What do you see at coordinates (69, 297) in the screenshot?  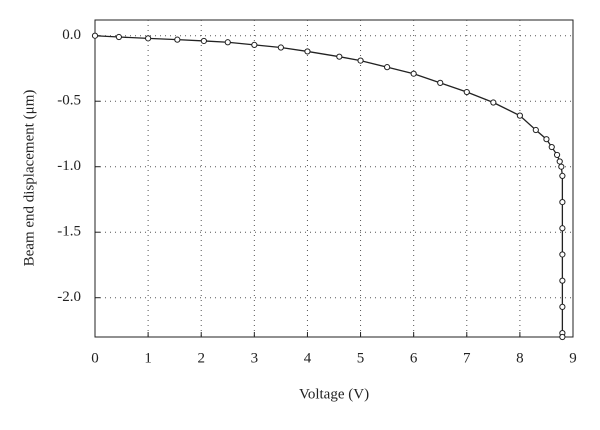 I see `y-tick-label: -2.0` at bounding box center [69, 297].